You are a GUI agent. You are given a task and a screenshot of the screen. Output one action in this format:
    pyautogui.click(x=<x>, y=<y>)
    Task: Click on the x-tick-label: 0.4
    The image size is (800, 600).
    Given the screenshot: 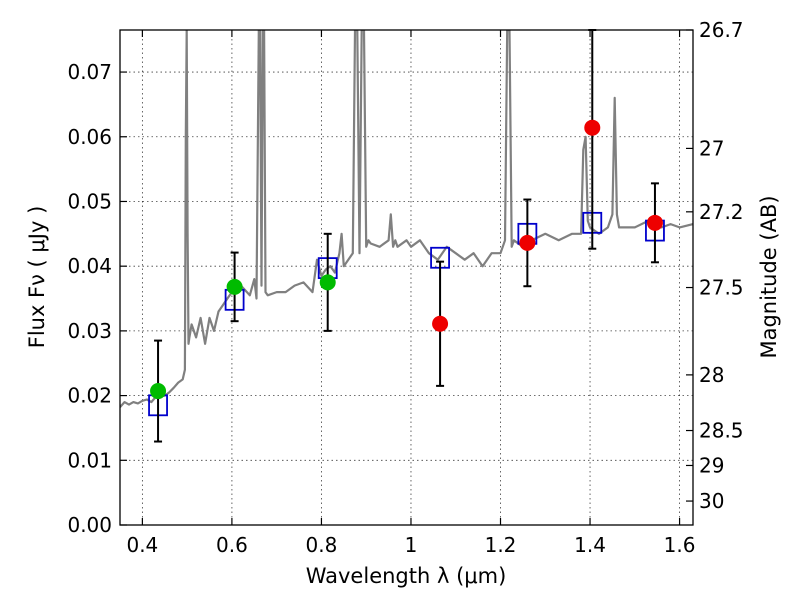 What is the action you would take?
    pyautogui.click(x=142, y=545)
    